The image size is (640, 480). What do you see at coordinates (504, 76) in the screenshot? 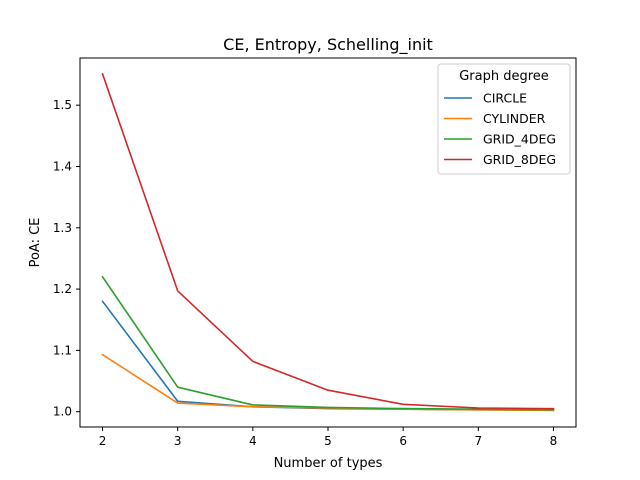
I see `legend-title: Graph degree` at bounding box center [504, 76].